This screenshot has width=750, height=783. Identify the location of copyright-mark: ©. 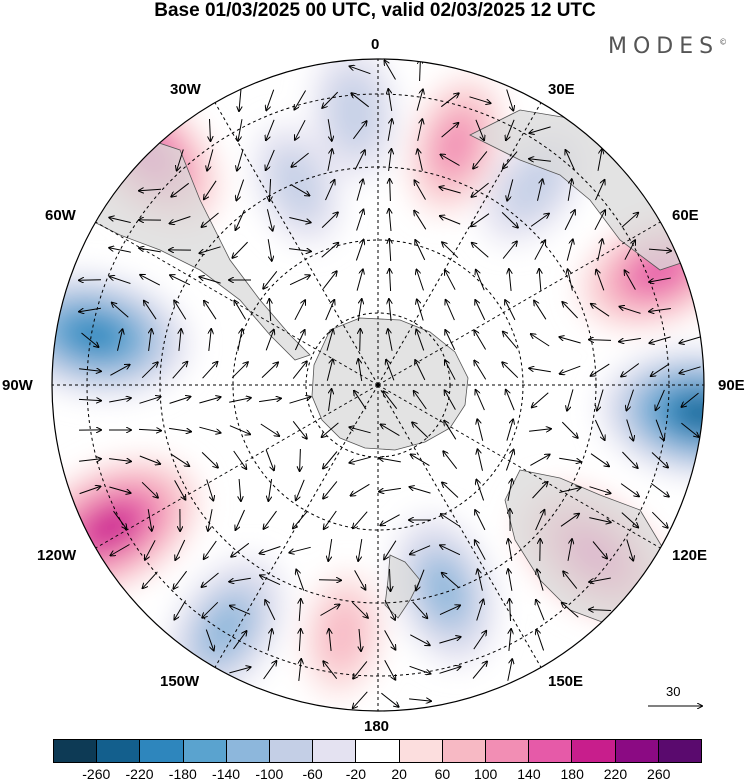
(723, 42).